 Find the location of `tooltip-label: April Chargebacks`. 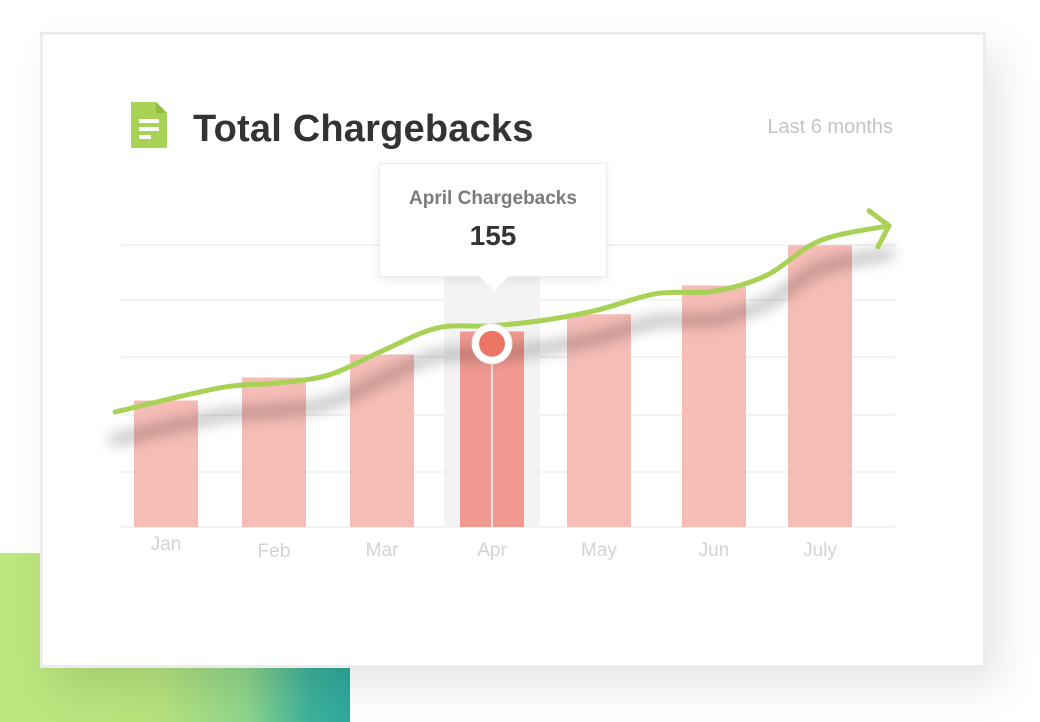

tooltip-label: April Chargebacks is located at coordinates (493, 198).